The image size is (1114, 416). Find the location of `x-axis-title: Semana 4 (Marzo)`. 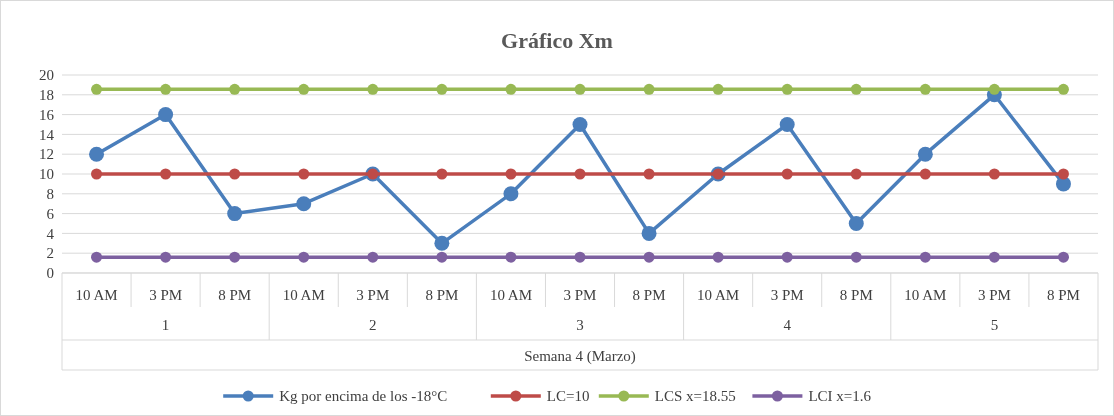

x-axis-title: Semana 4 (Marzo) is located at coordinates (580, 356).